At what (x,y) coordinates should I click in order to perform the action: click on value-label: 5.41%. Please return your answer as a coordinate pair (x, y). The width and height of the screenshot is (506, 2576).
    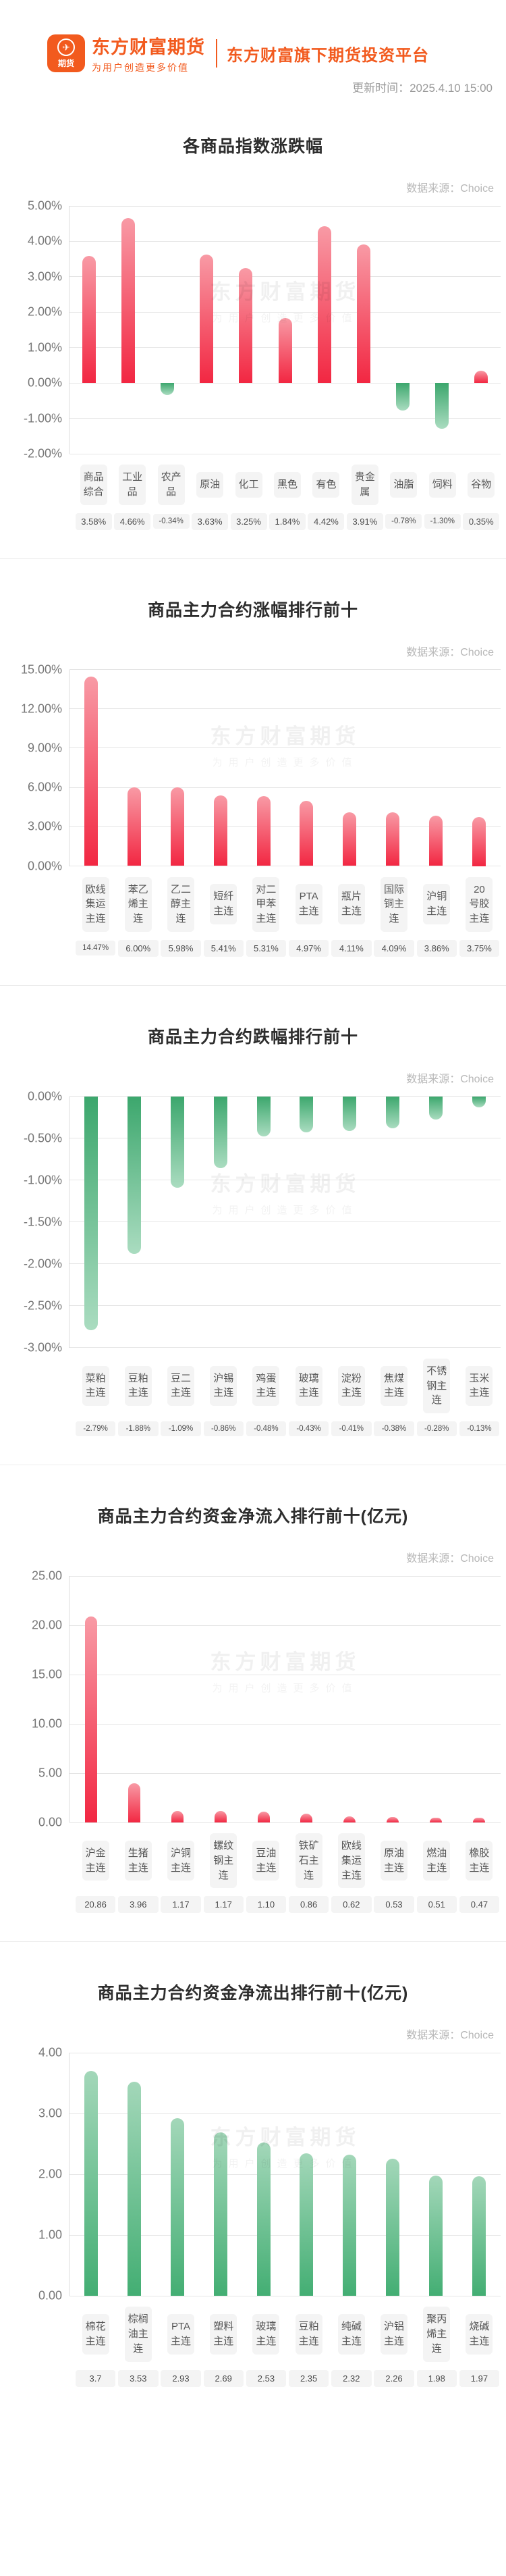
    Looking at the image, I should click on (223, 948).